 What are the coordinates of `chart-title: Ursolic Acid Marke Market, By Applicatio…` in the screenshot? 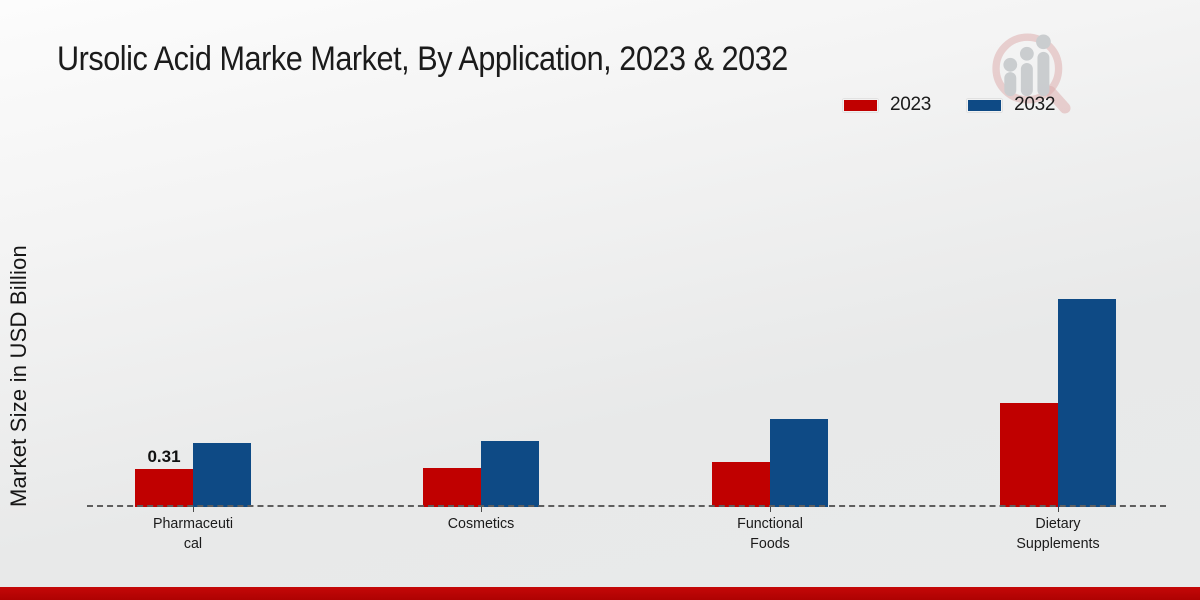 It's located at (422, 59).